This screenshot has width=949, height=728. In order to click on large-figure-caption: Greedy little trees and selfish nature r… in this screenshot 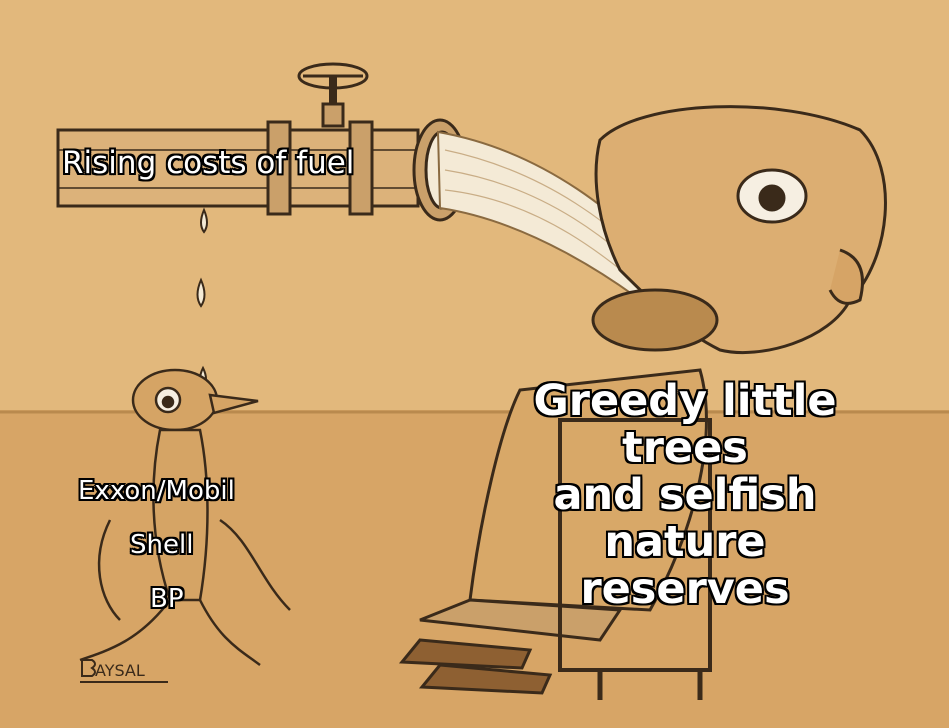, I will do `click(685, 495)`.